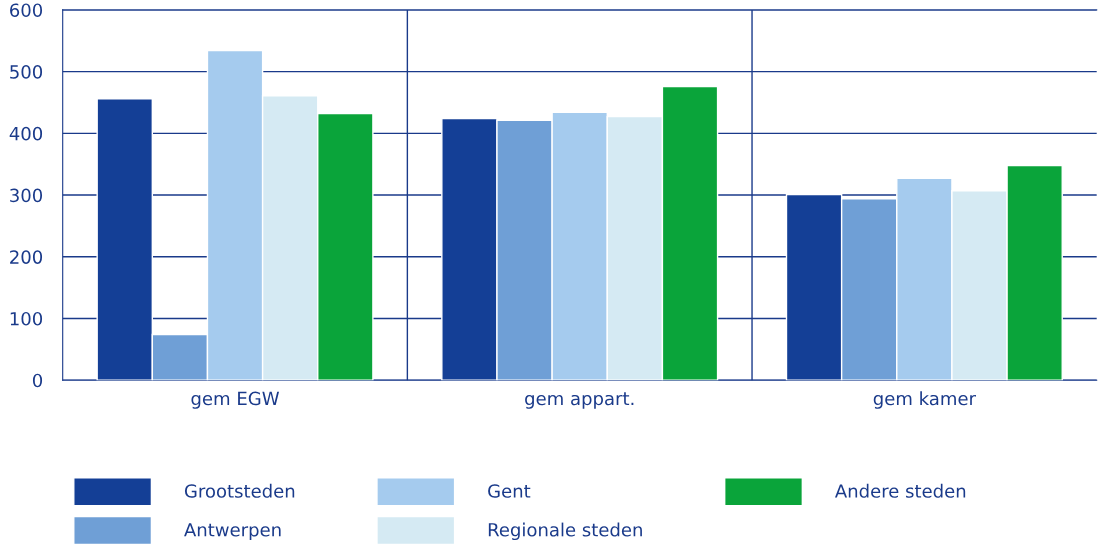  What do you see at coordinates (232, 532) in the screenshot?
I see `legend-label: Antwerpen` at bounding box center [232, 532].